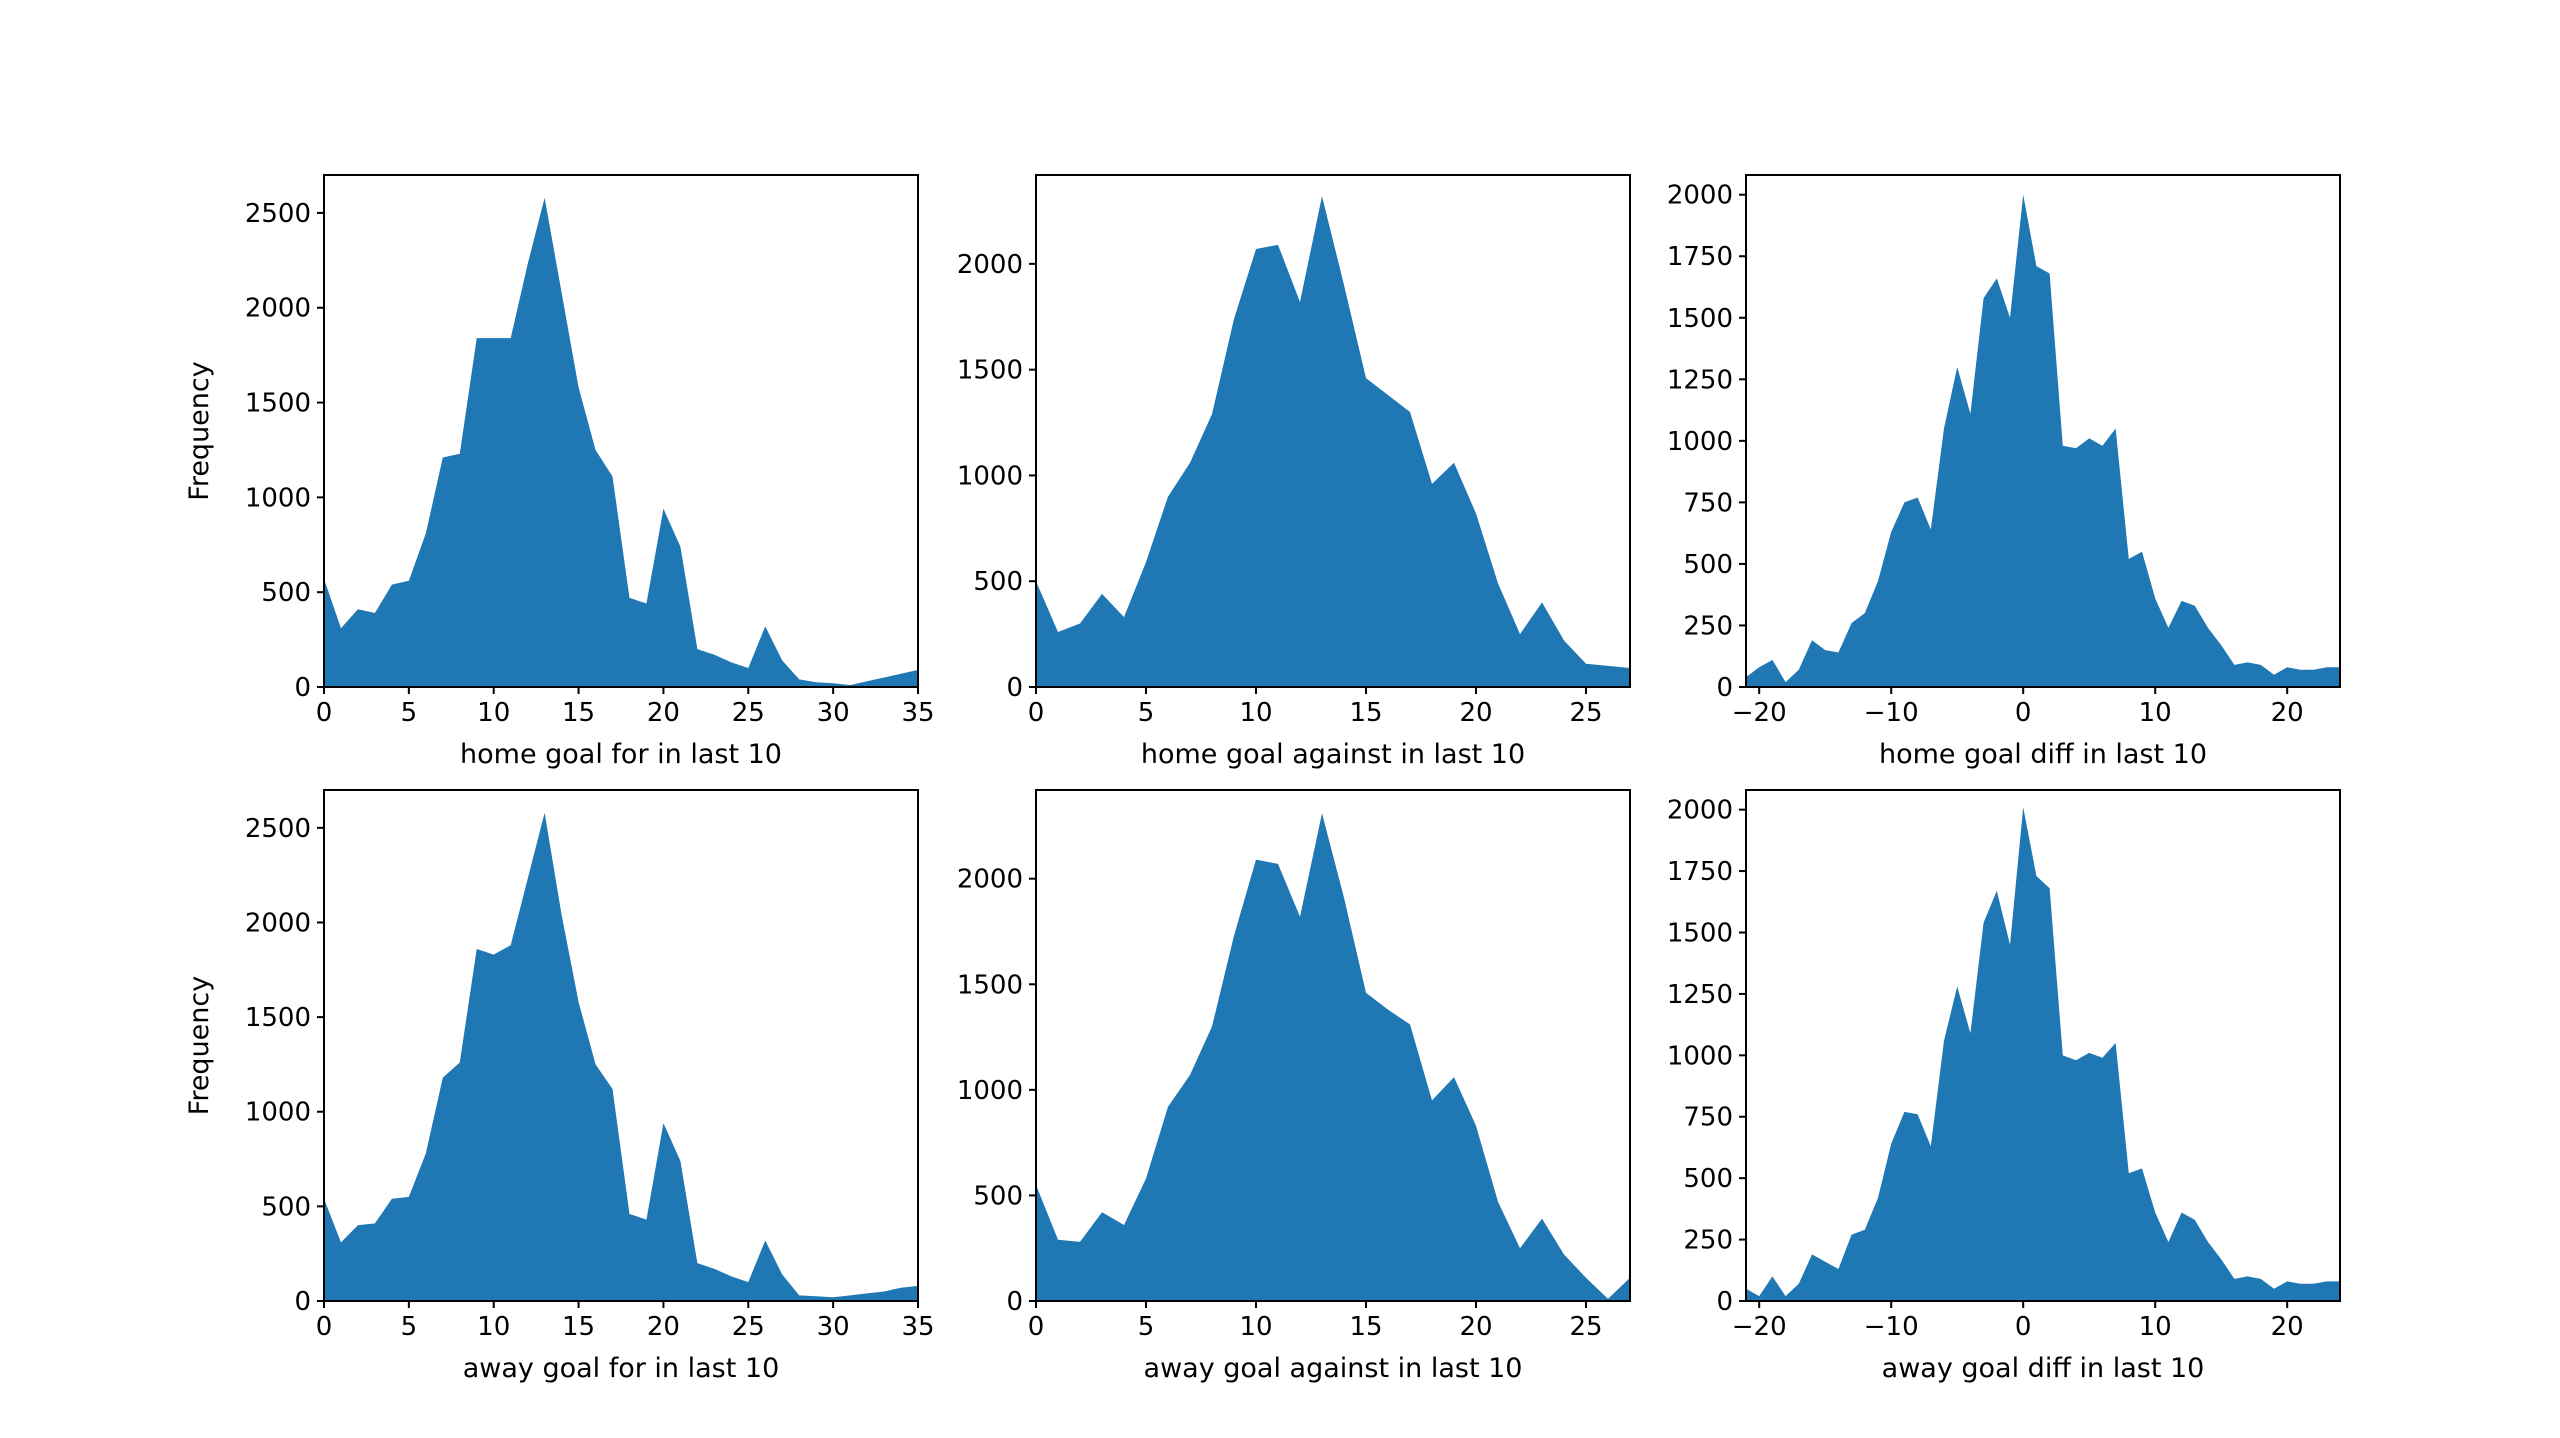 The image size is (2560, 1438). I want to click on chart-6-xtick-label: −20, so click(1759, 1327).